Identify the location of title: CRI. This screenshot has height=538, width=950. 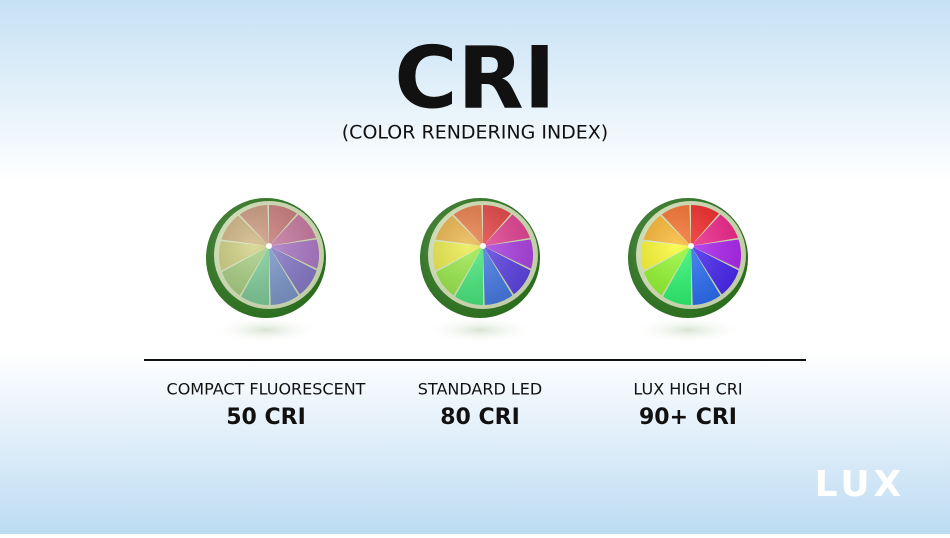
(474, 78).